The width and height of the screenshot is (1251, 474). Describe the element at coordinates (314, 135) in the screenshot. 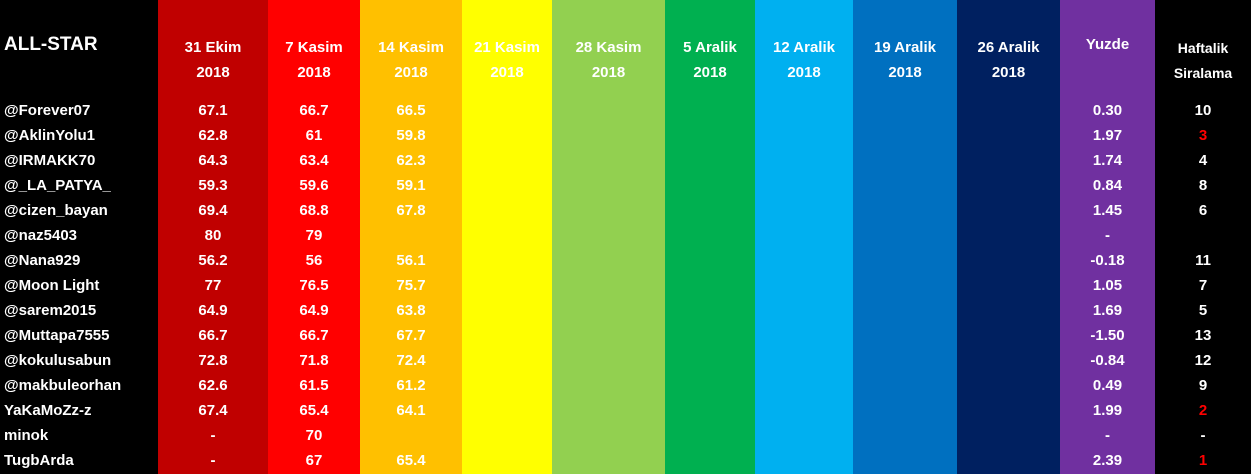

I see `score-cell: 61` at that location.